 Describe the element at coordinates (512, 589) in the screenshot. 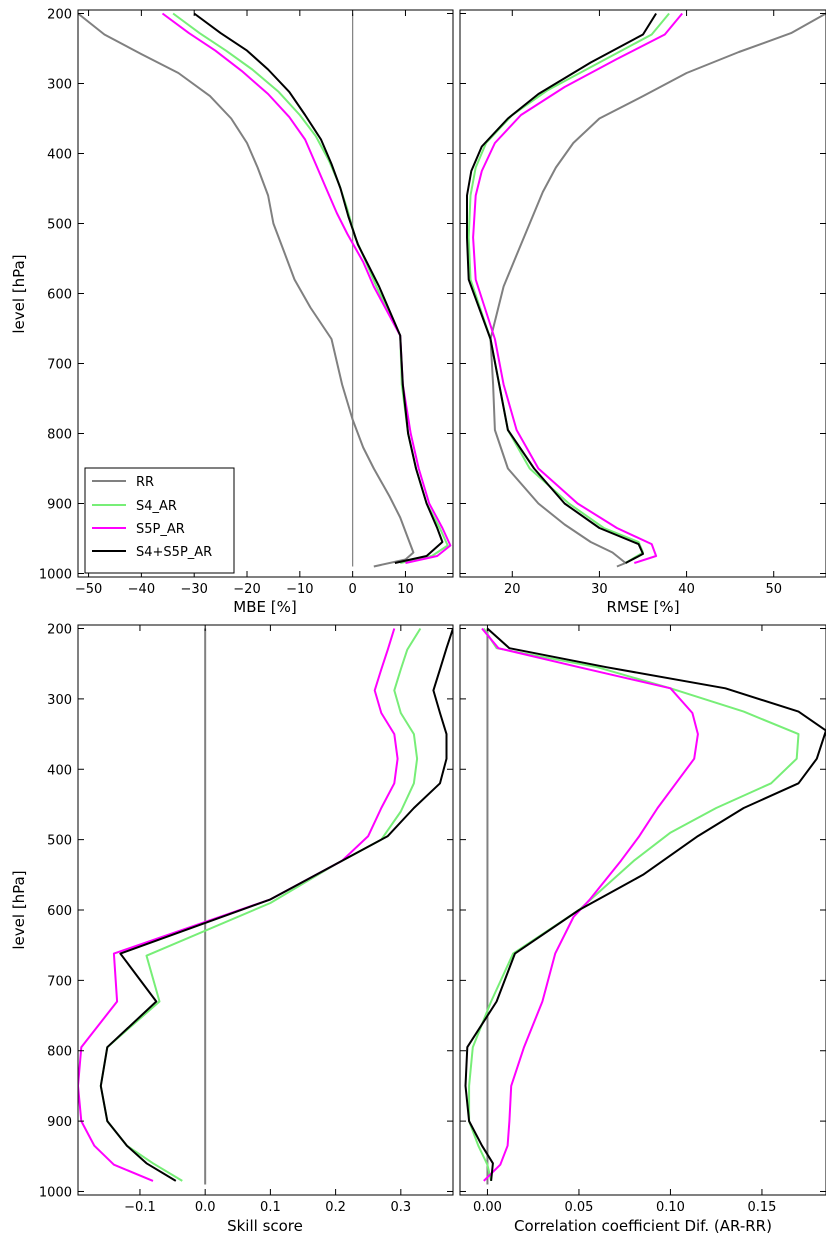

I see `rmse-x-tick-label: 20` at that location.